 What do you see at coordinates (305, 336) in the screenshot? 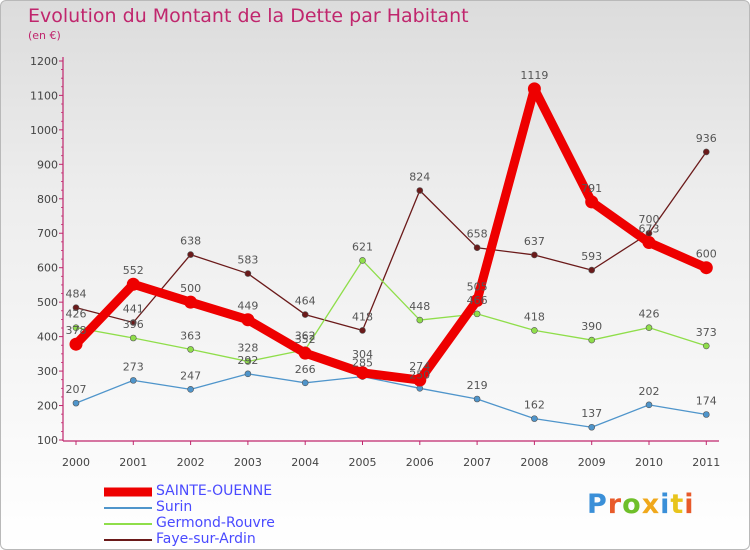
I see `data-label: 362` at bounding box center [305, 336].